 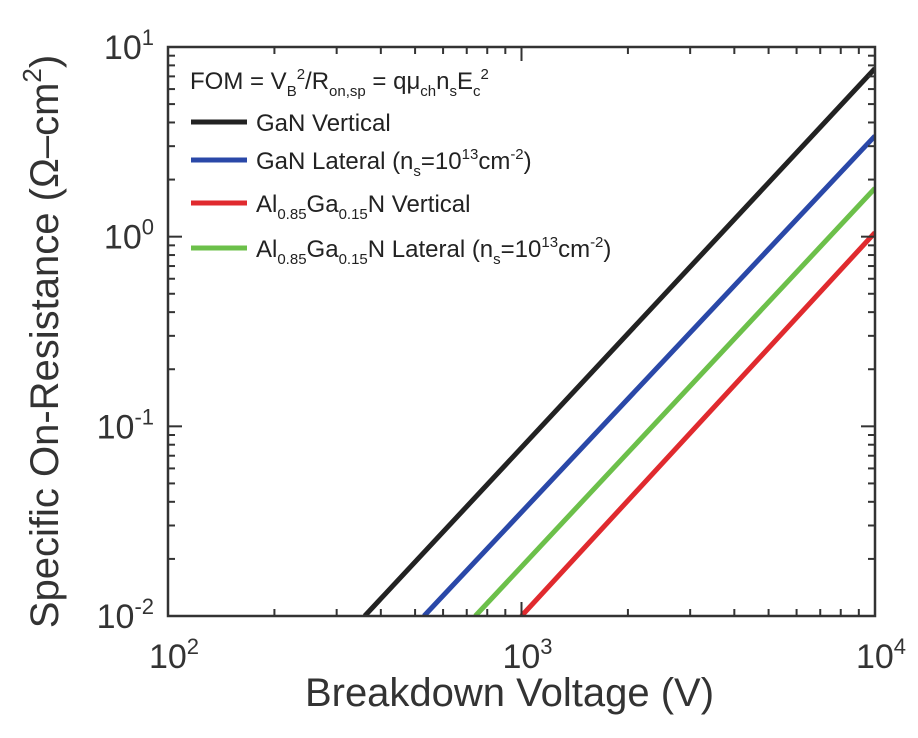 I want to click on x-tick-label-2: 10³, so click(x=527, y=655).